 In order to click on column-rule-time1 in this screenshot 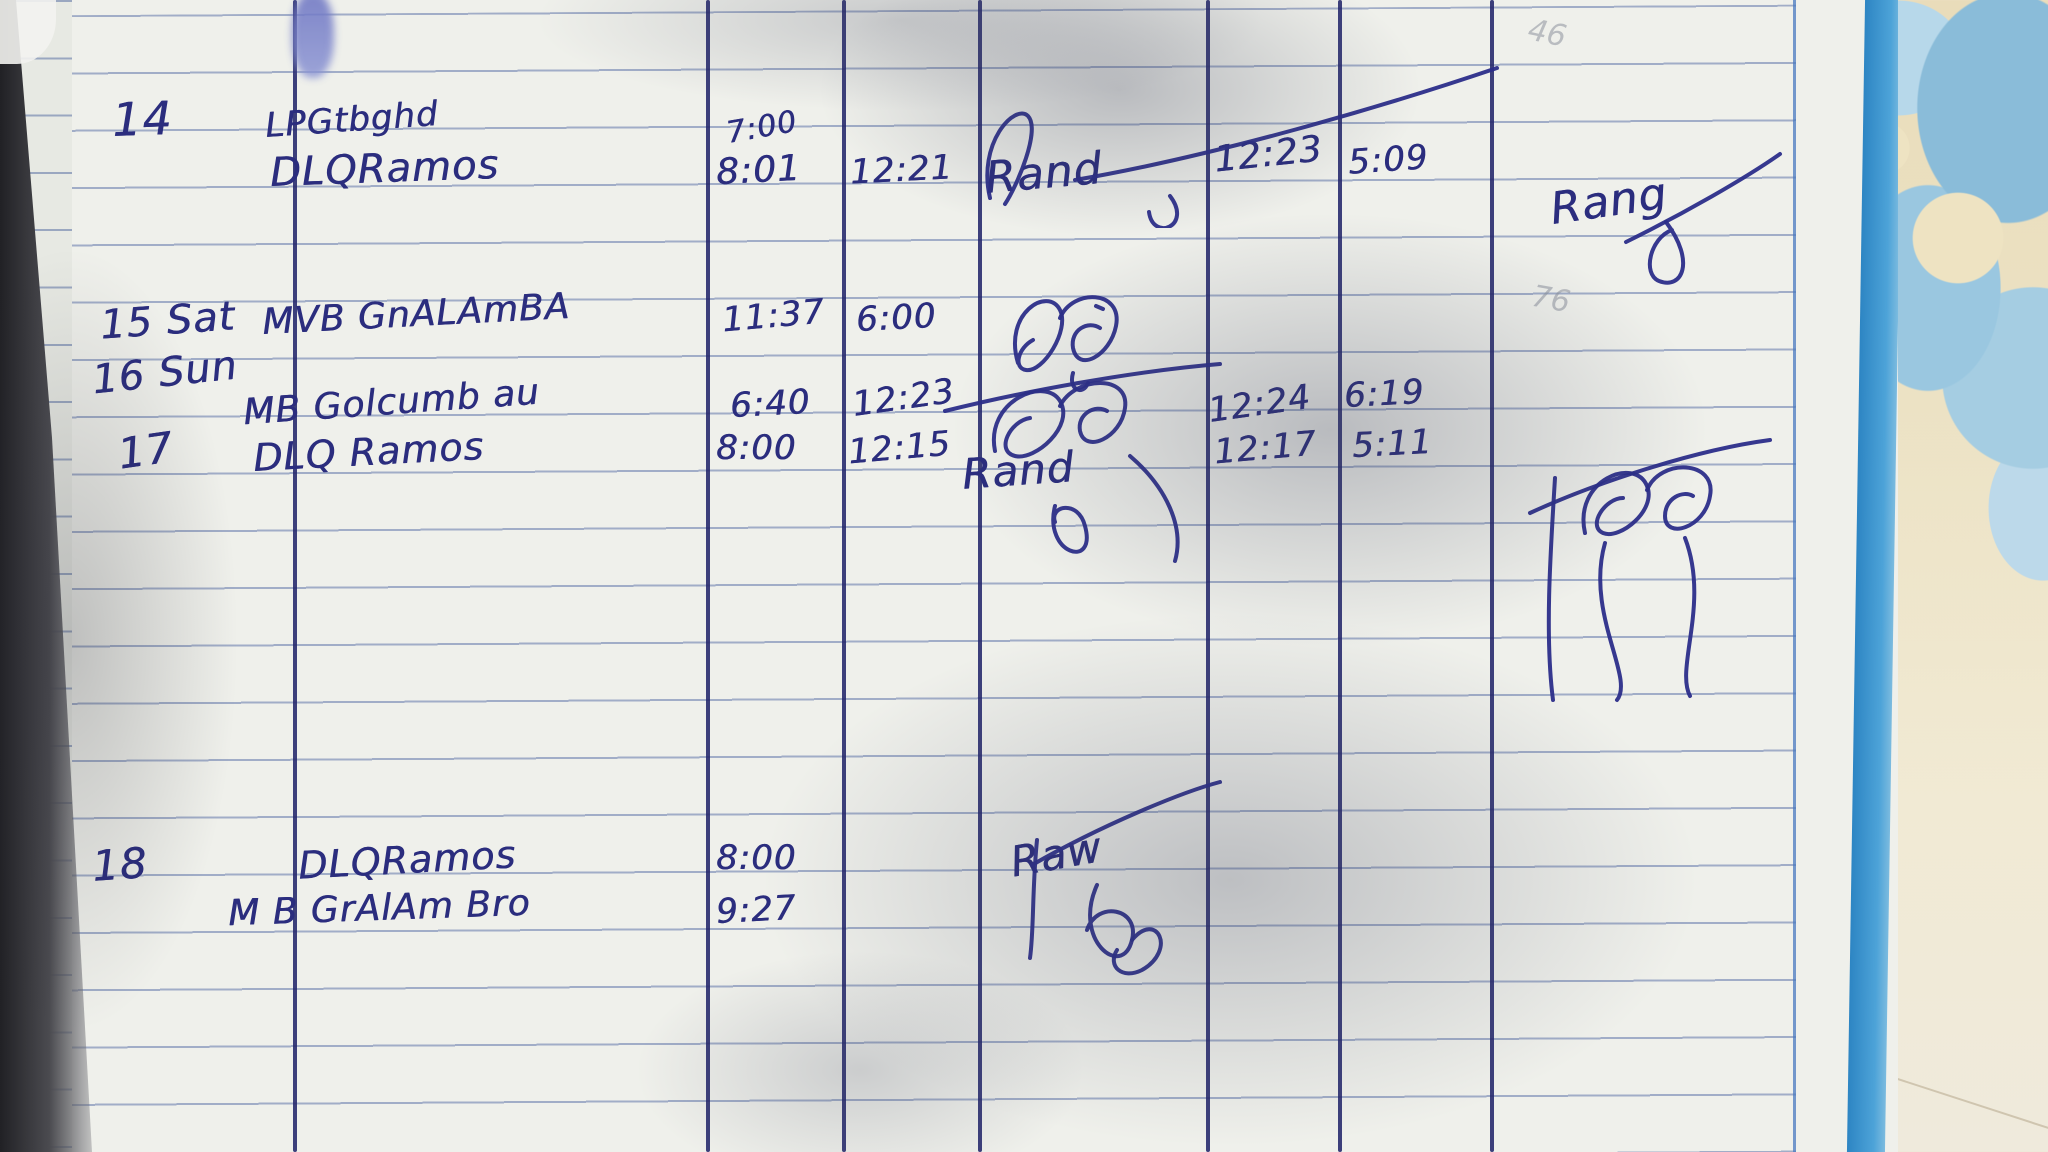, I will do `click(844, 576)`.